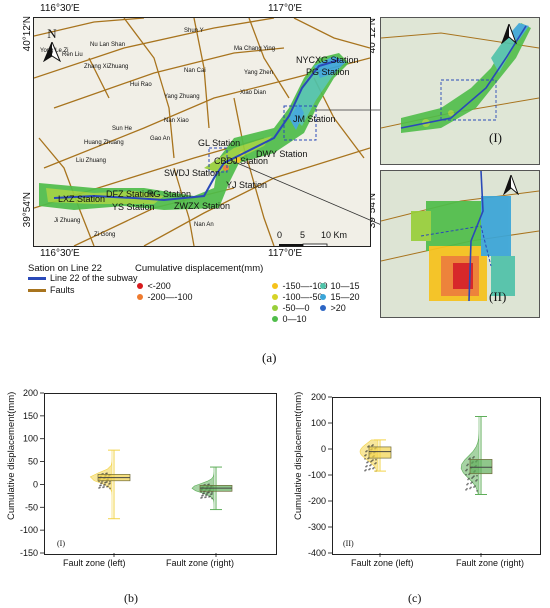 This screenshot has height=608, width=550. Describe the element at coordinates (200, 563) in the screenshot. I see `chart-b-category: Fault zone (right)` at that location.